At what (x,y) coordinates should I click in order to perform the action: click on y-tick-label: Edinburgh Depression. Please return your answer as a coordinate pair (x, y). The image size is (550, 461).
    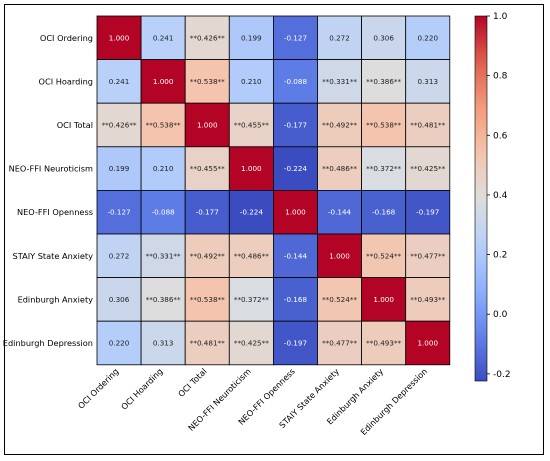
    Looking at the image, I should click on (48, 343).